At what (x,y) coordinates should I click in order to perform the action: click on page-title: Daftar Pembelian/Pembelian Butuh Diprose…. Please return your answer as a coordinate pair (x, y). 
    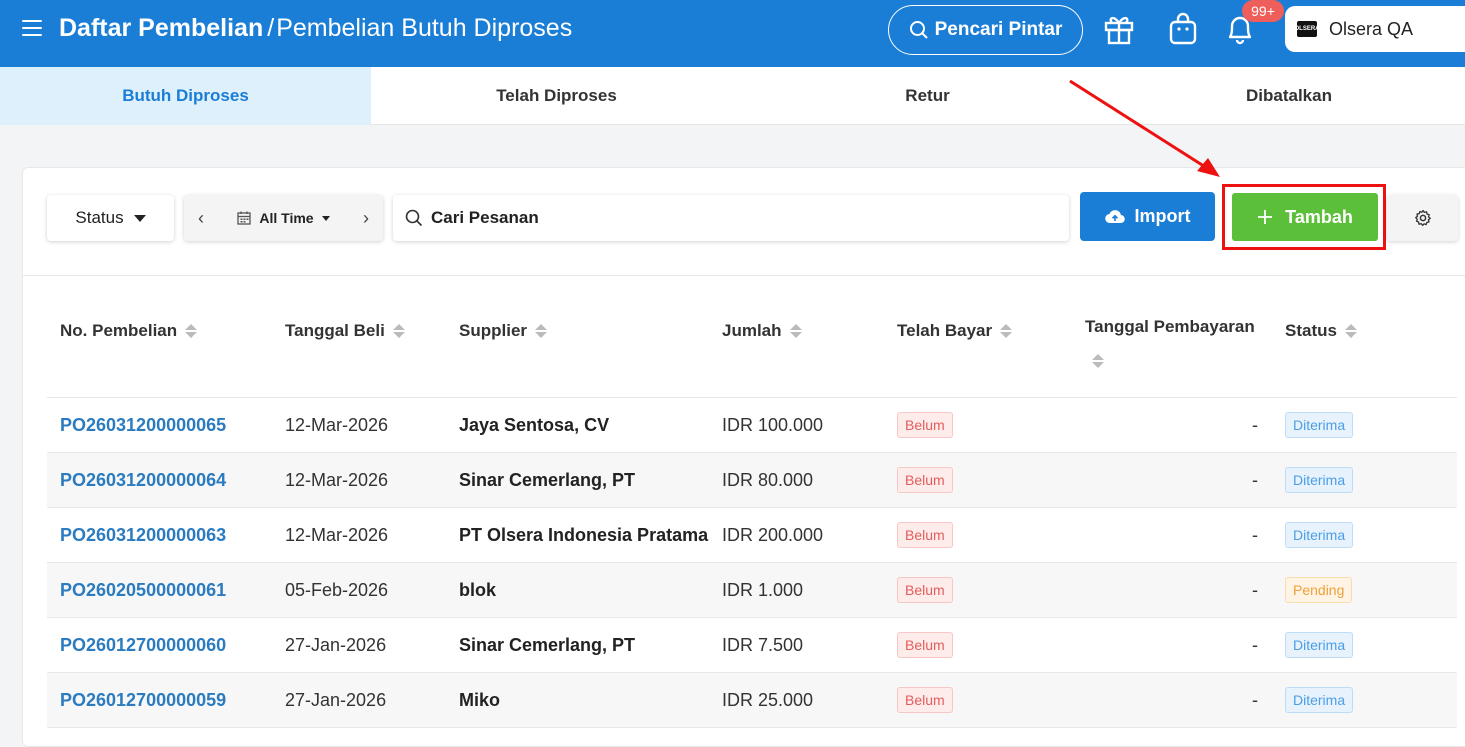
    Looking at the image, I should click on (315, 28).